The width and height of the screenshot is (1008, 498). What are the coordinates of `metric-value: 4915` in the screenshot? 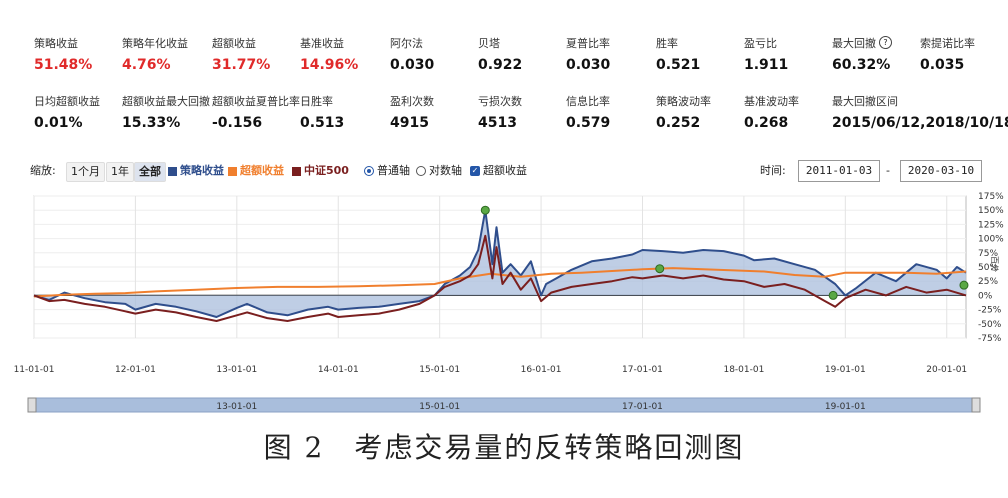 It's located at (409, 123).